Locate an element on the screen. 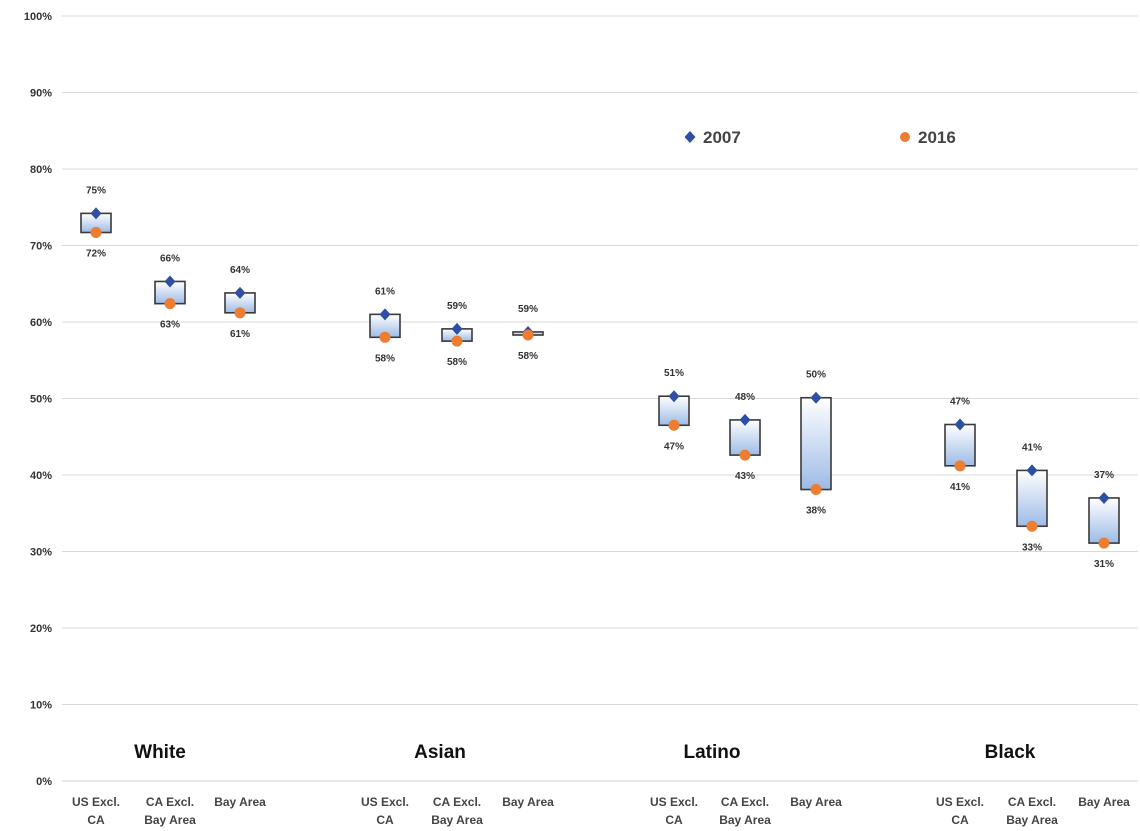  data-label-2016: 33% is located at coordinates (1032, 547).